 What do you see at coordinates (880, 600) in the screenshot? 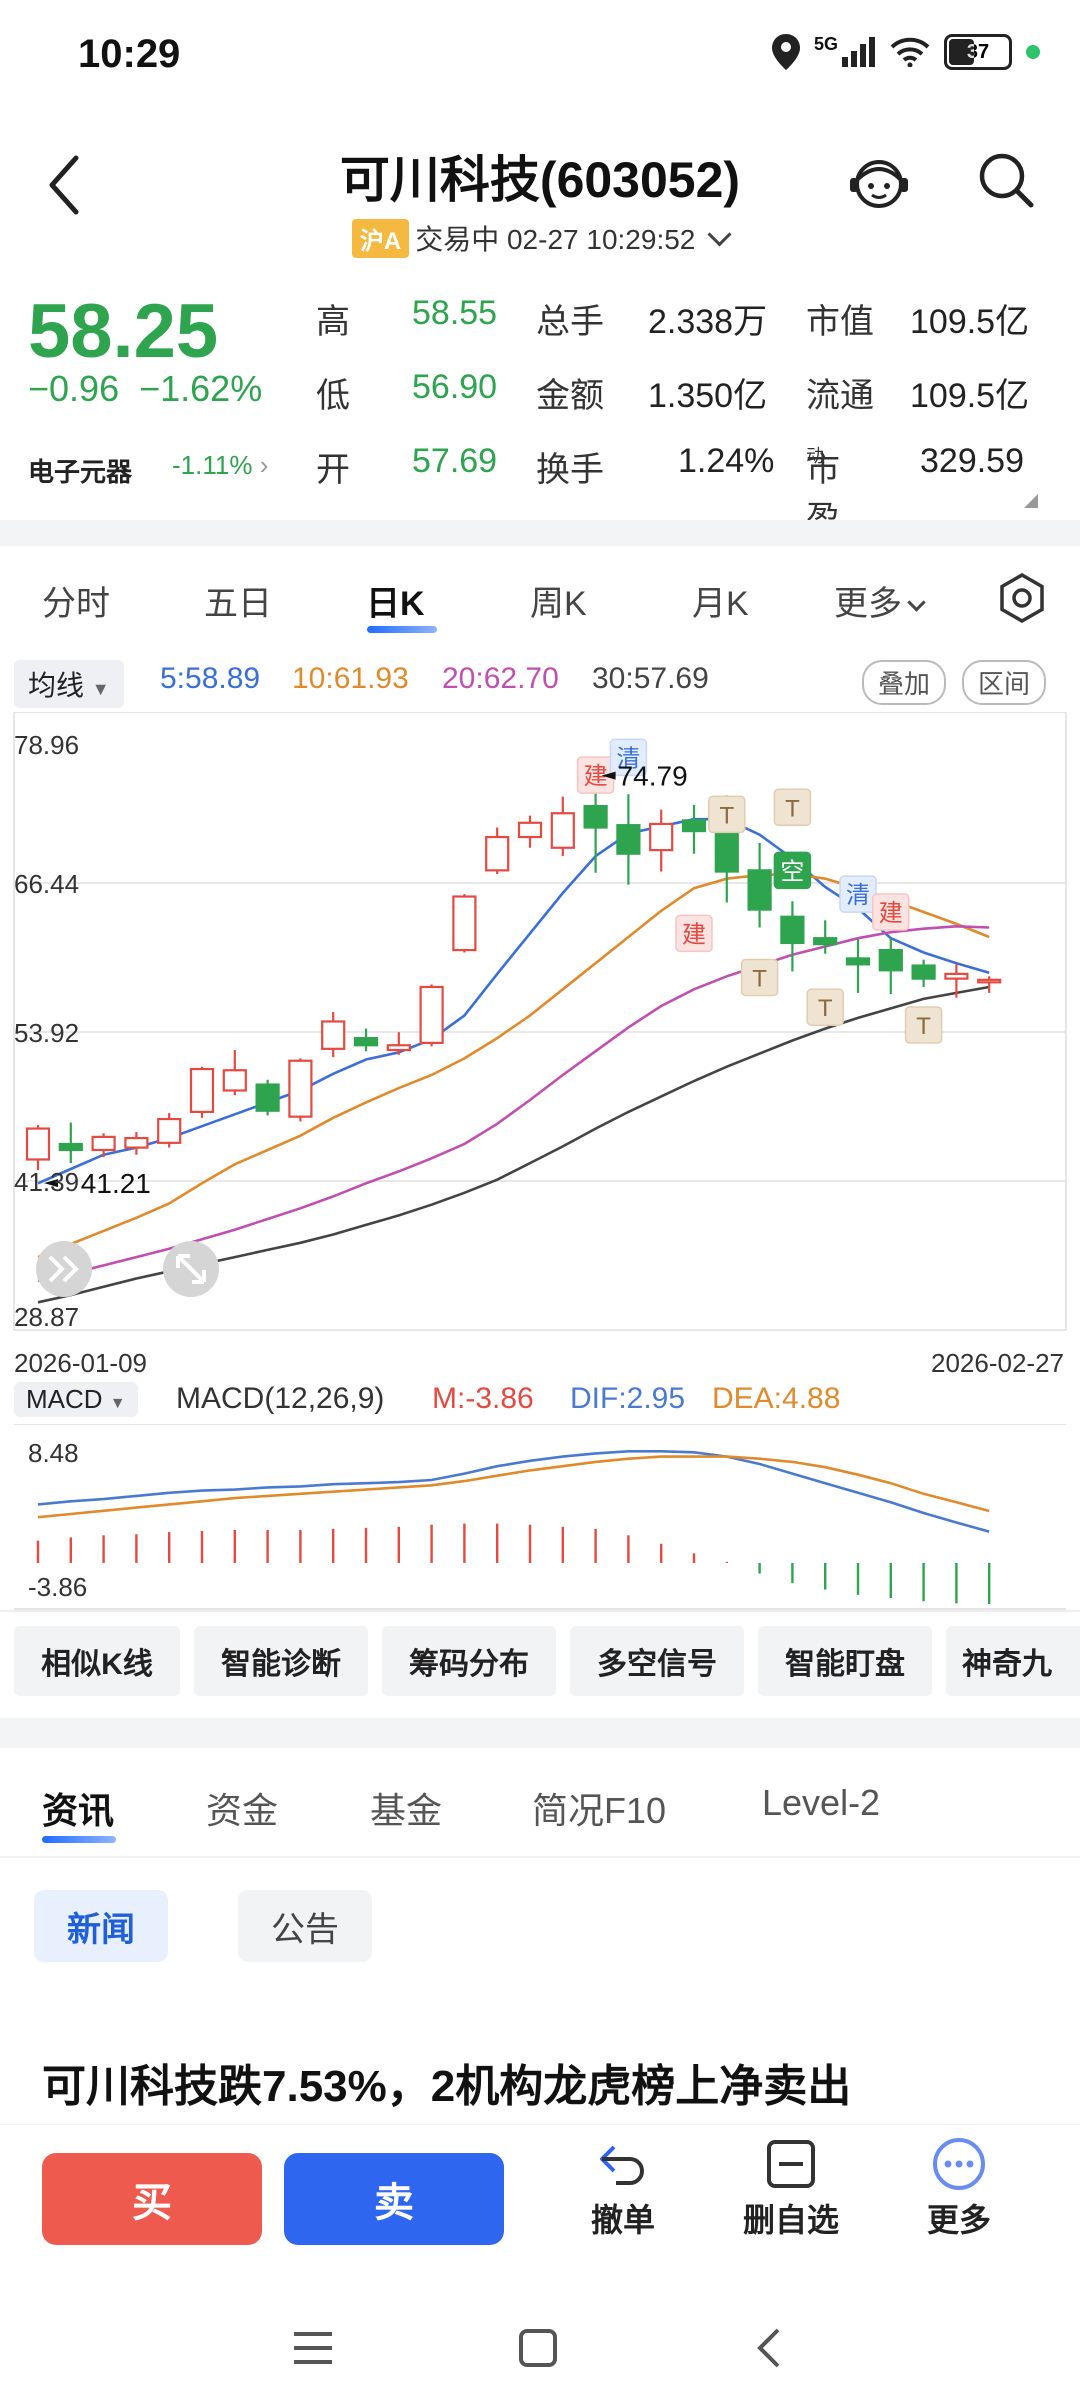
I see `tab-more: 更多` at bounding box center [880, 600].